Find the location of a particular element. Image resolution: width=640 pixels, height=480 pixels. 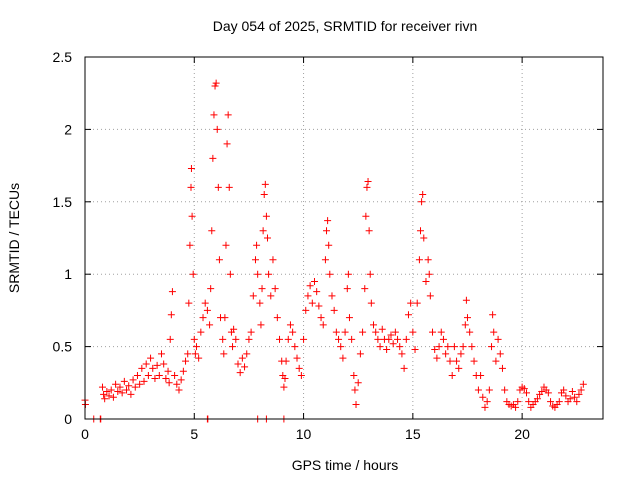

y-tick-label: 0.5 is located at coordinates (63, 347).